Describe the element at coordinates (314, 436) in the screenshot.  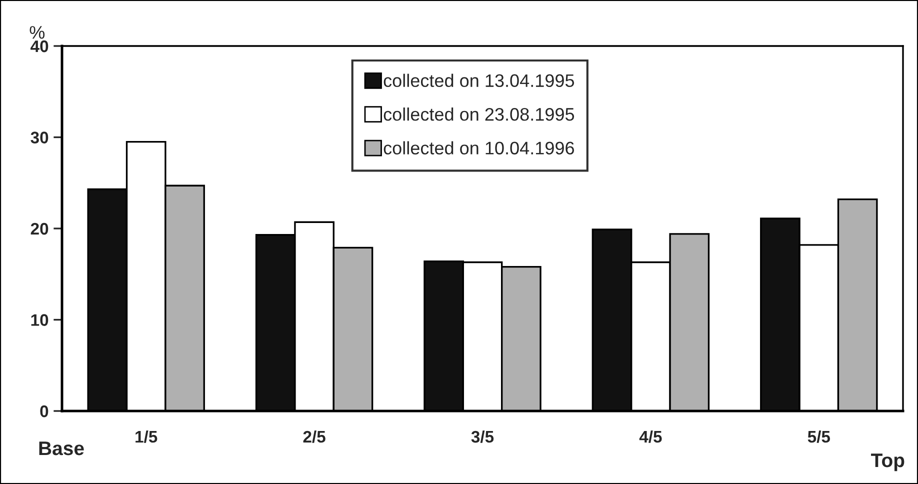
I see `x-tick-label: 2/5` at that location.